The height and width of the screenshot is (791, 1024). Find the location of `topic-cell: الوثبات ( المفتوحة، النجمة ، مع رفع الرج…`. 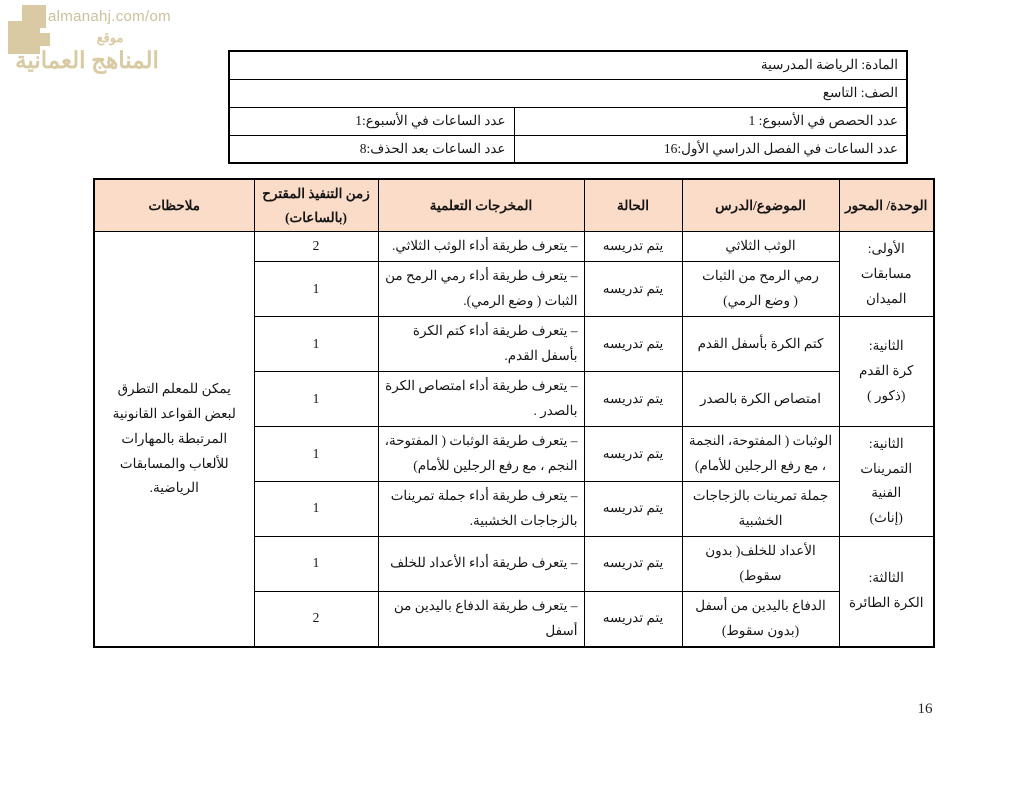

topic-cell: الوثبات ( المفتوحة، النجمة ، مع رفع الرج… is located at coordinates (760, 454).